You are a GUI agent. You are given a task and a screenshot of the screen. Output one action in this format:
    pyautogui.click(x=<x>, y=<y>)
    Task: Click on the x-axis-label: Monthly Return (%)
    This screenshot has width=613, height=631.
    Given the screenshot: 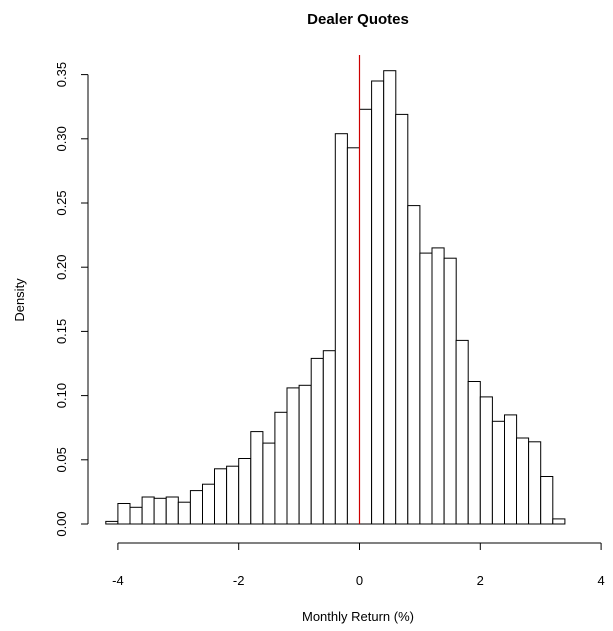 What is the action you would take?
    pyautogui.click(x=358, y=616)
    